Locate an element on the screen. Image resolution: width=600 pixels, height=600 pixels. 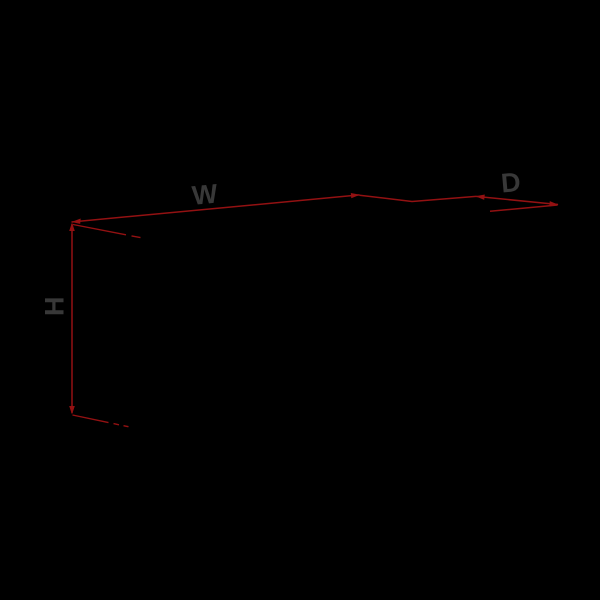
depth-left-arrowhead is located at coordinates (480, 197).